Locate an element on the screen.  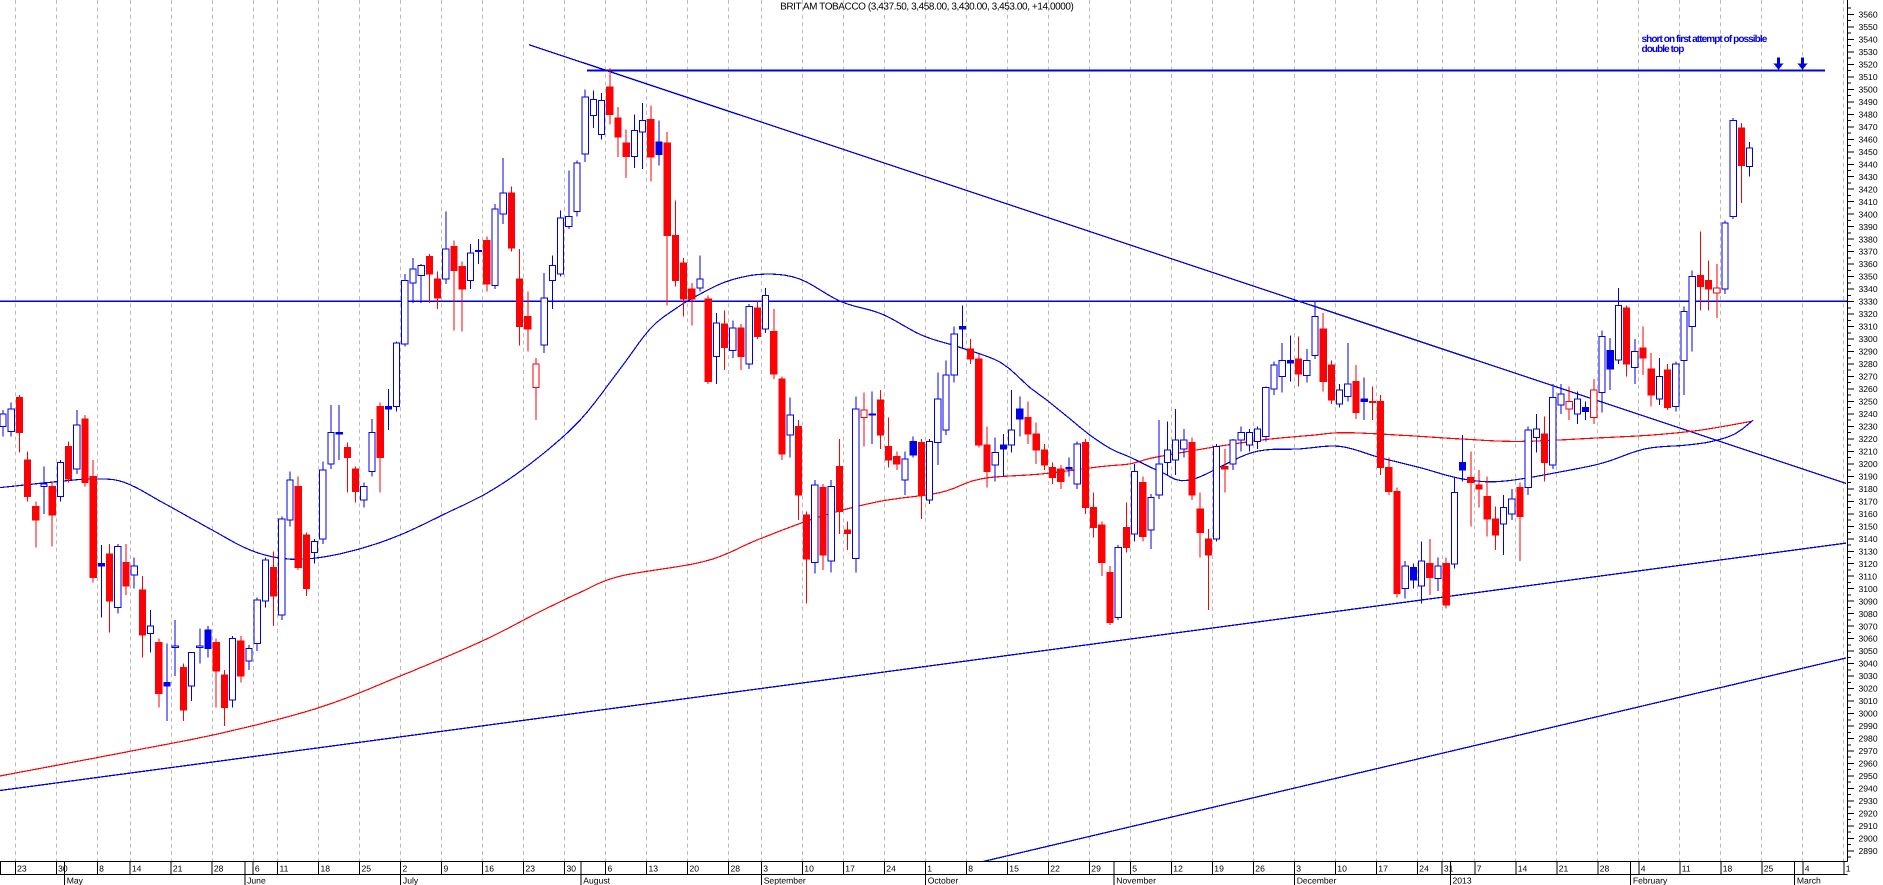
svg-text: 21 is located at coordinates (1564, 869).